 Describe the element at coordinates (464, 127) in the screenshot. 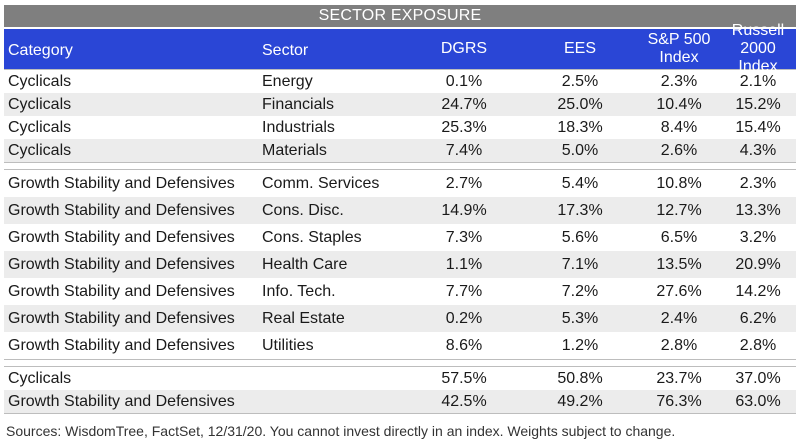

I see `cell-dgrs: 25.3%` at that location.